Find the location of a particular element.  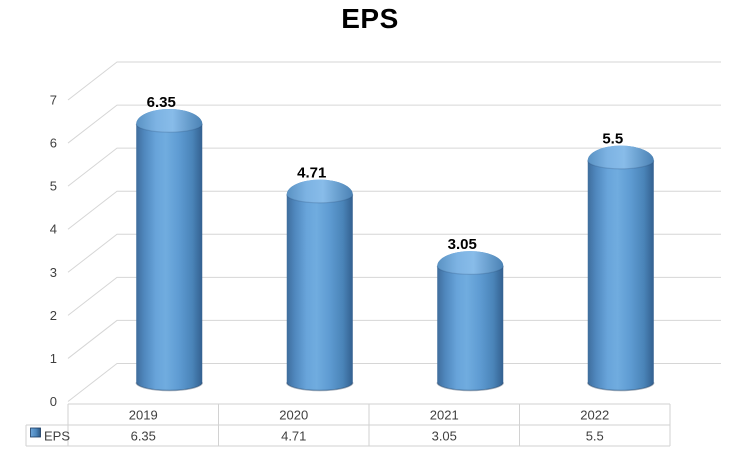

bar-2022: 5.5 is located at coordinates (621, 261).